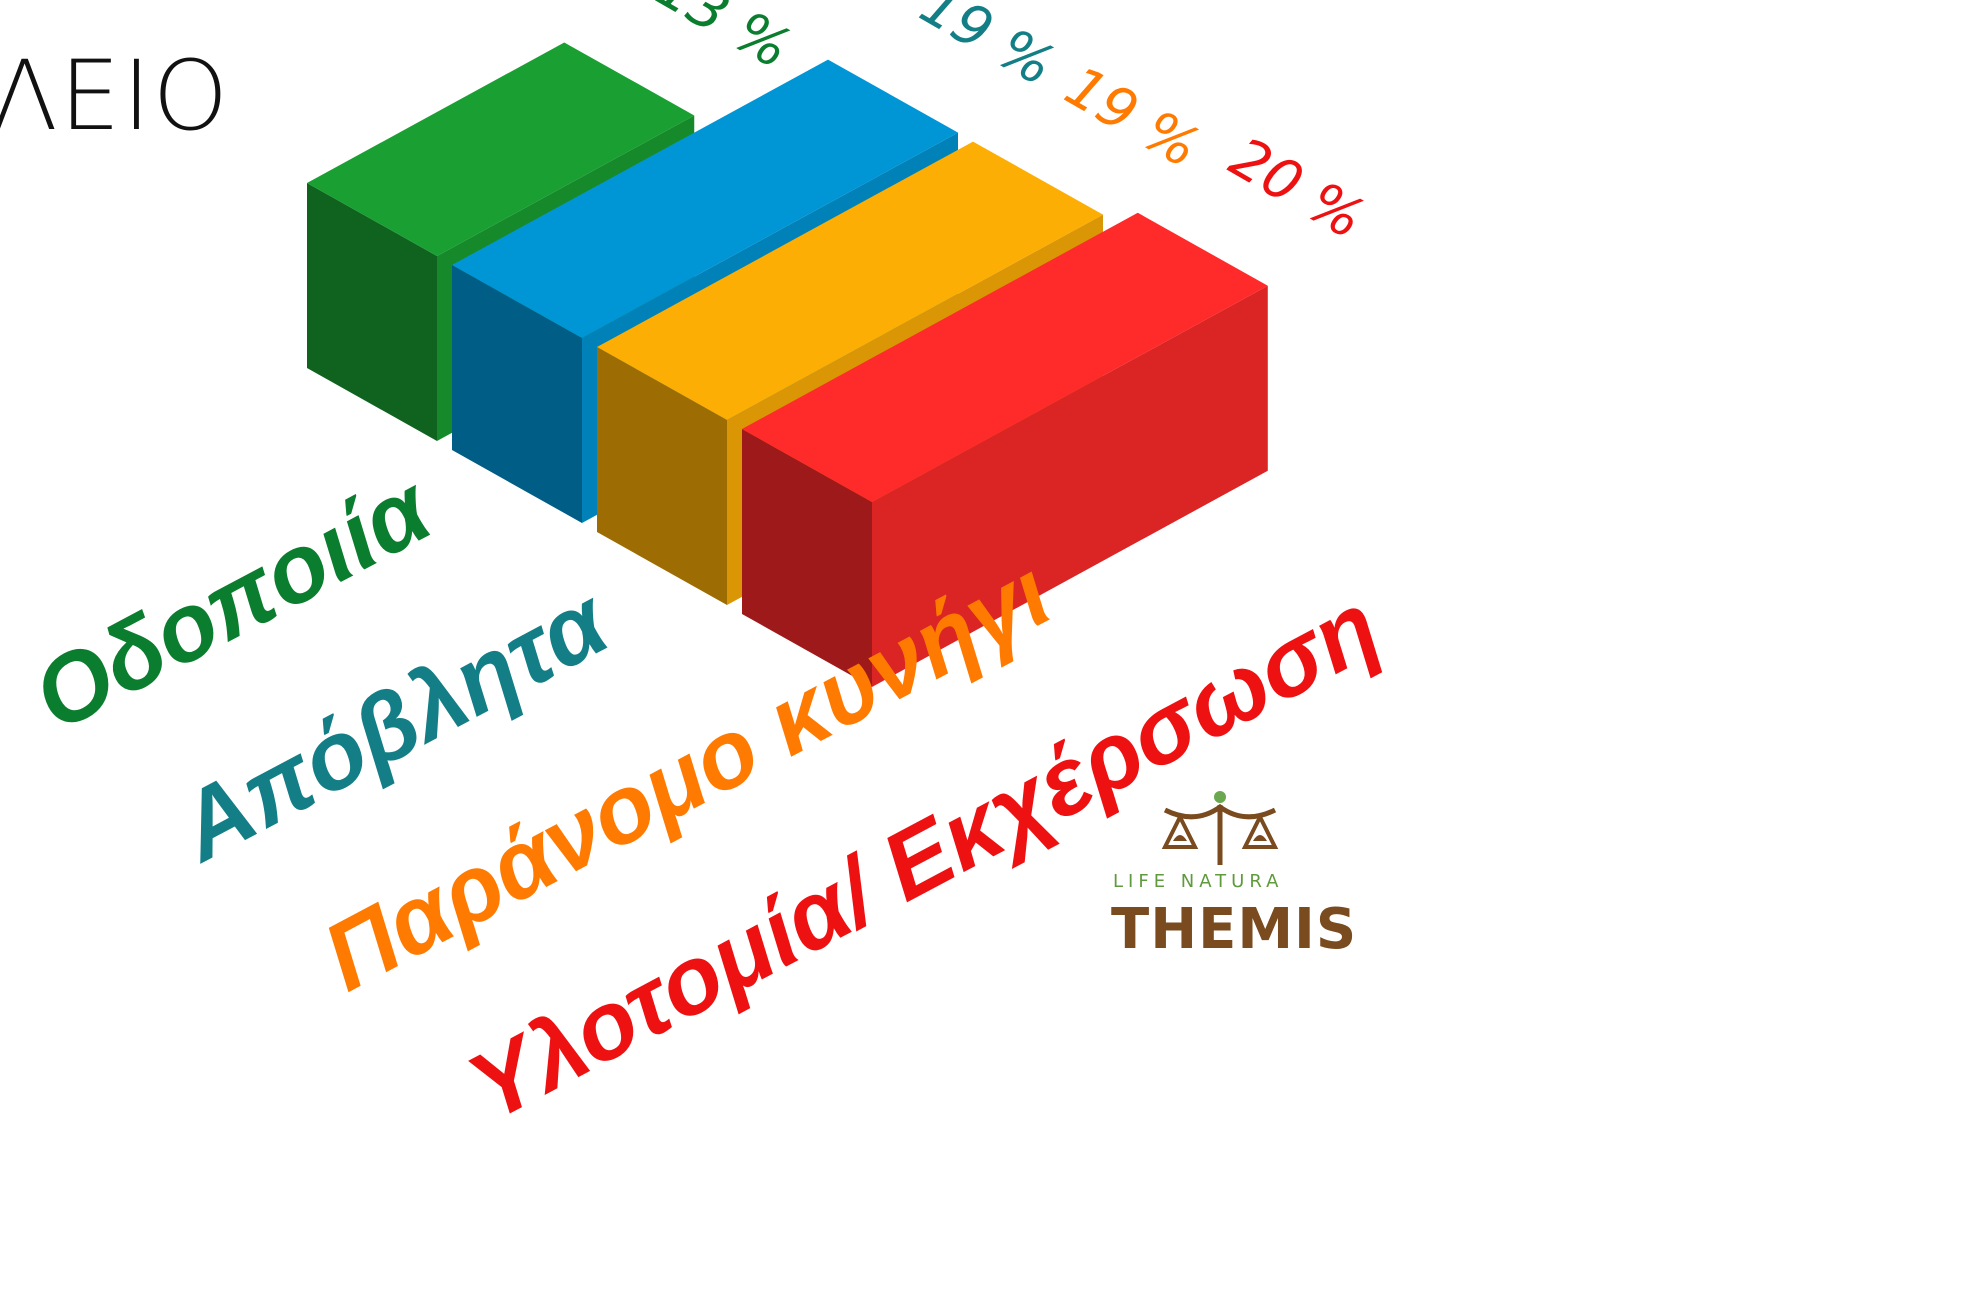 The height and width of the screenshot is (1299, 1977). What do you see at coordinates (1198, 881) in the screenshot?
I see `logo-subtitle: LIFE NATURA` at bounding box center [1198, 881].